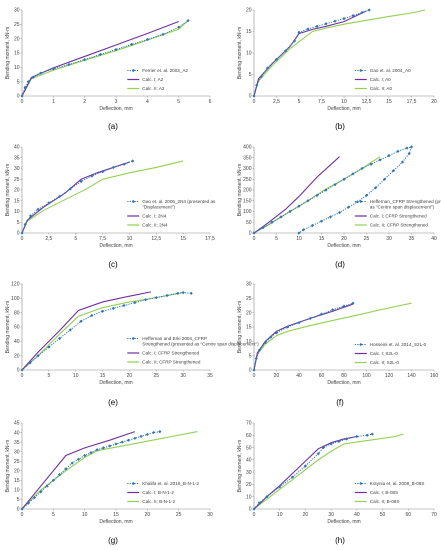 This screenshot has height=550, width=441. Describe the element at coordinates (389, 483) in the screenshot. I see `legend-item: Kotynia et. al. 2008_B-08S` at that location.